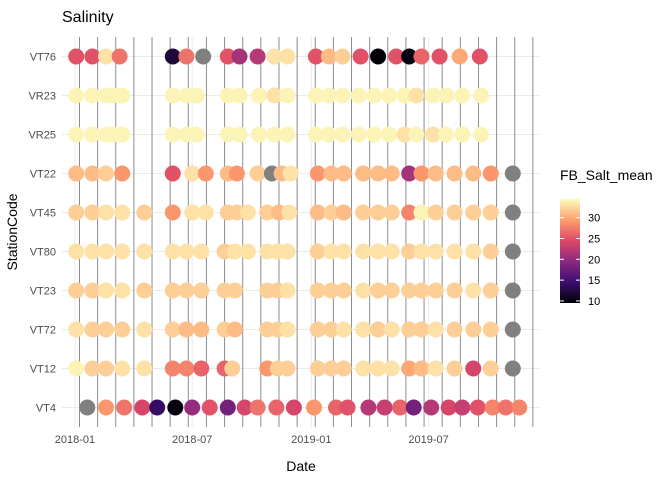 This screenshot has height=485, width=672. I want to click on colorbar-tick-label: 20, so click(594, 260).